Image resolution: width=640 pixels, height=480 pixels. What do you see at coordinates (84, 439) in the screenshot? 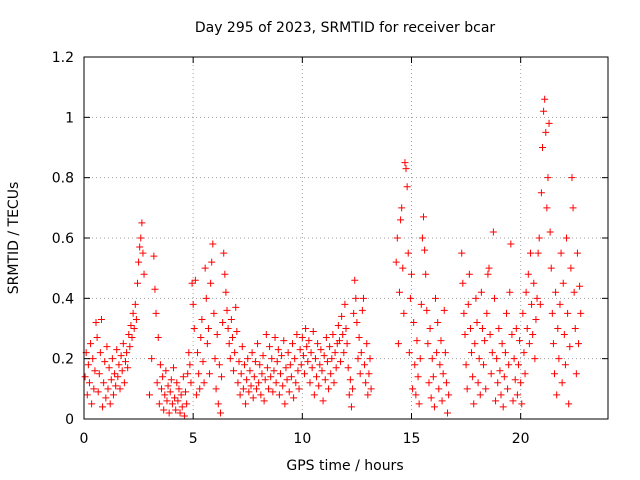
I see `x-tick-label: 0` at bounding box center [84, 439].